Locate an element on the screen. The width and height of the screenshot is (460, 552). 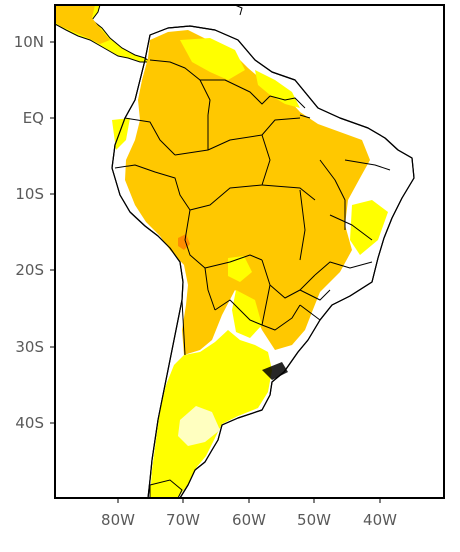
central-america-orange-zone is located at coordinates (82, 24).